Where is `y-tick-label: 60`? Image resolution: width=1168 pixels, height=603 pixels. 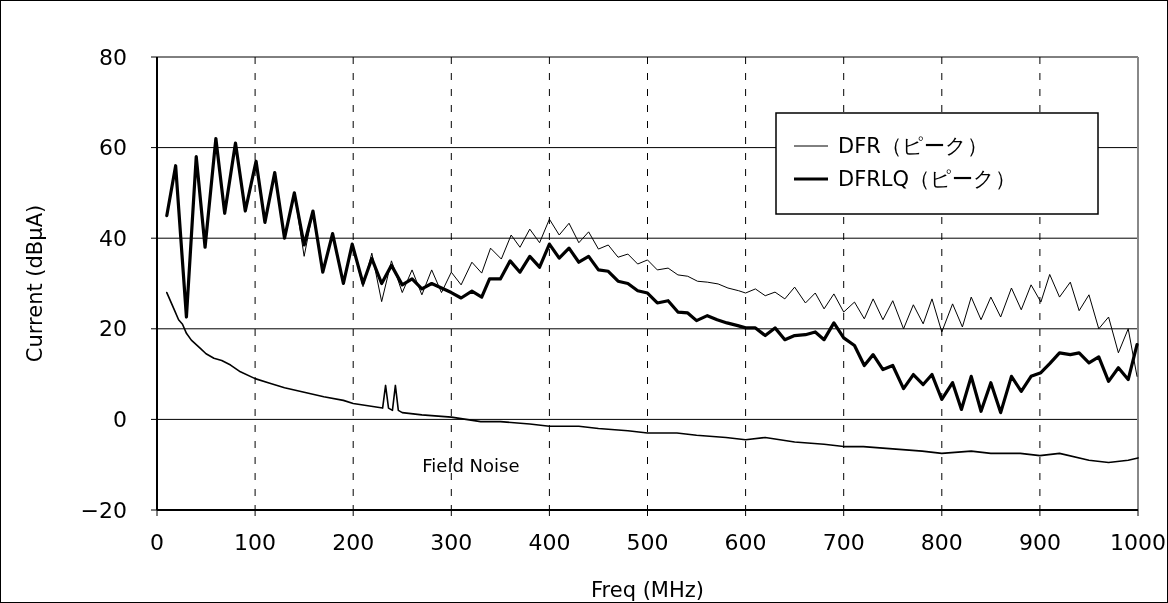
y-tick-label: 60 is located at coordinates (113, 148).